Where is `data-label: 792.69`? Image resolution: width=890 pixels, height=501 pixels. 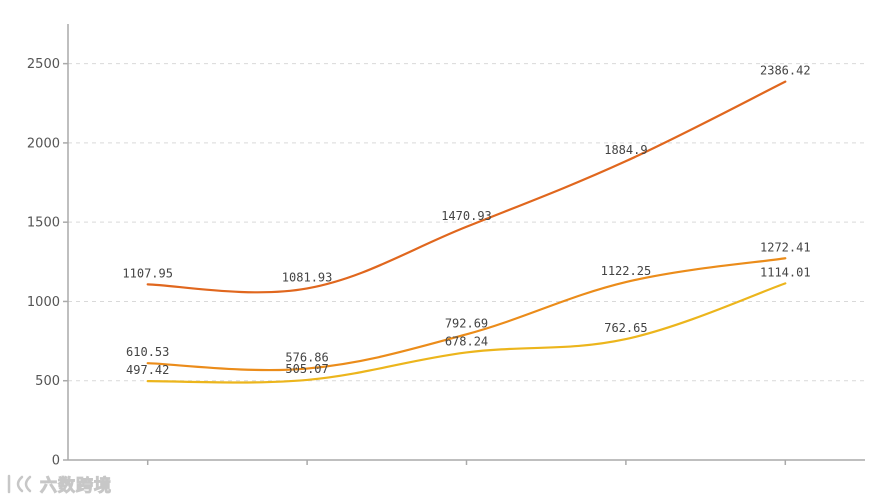 data-label: 792.69 is located at coordinates (466, 323).